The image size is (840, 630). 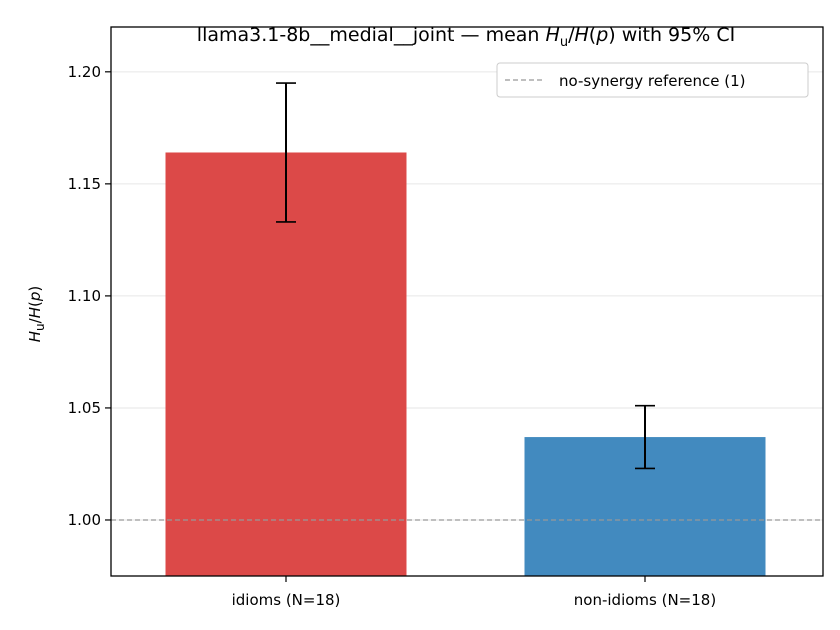 What do you see at coordinates (84, 408) in the screenshot?
I see `y-tick-label: 1.05` at bounding box center [84, 408].